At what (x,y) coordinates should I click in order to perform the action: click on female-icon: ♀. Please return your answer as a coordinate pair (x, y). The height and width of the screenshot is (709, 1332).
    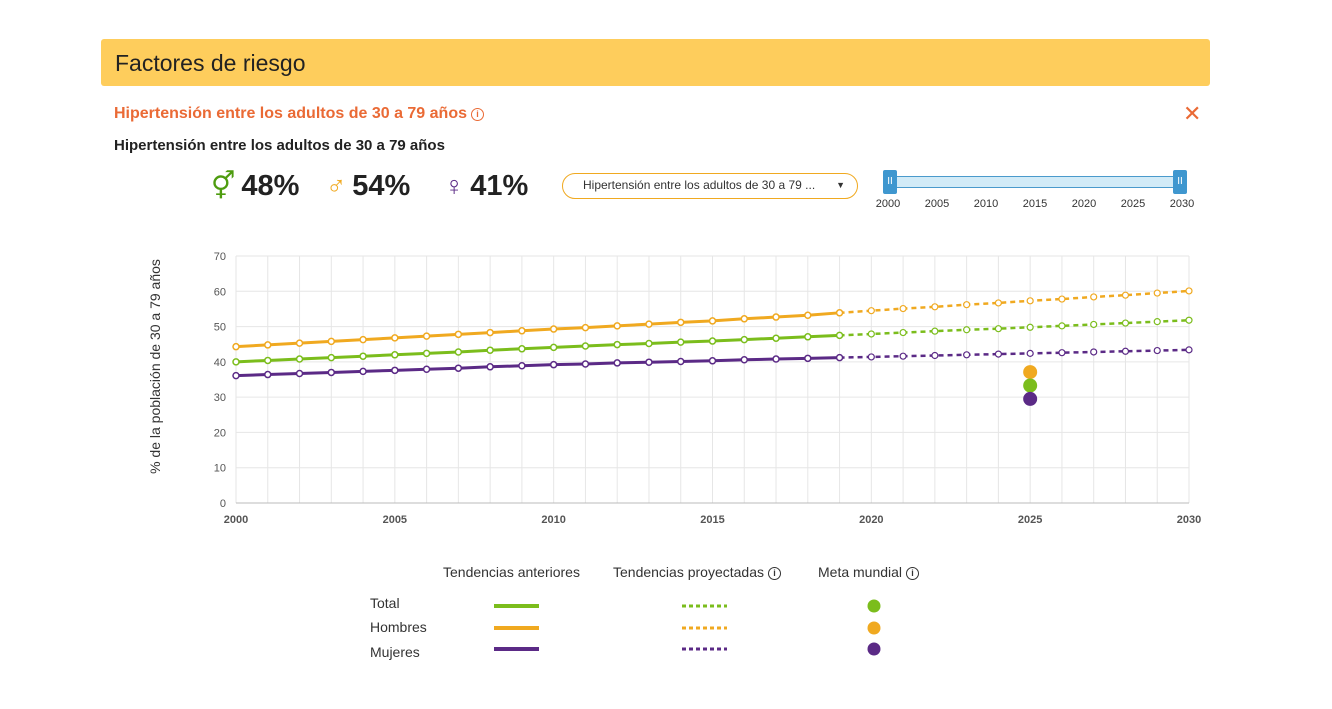
    Looking at the image, I should click on (454, 186).